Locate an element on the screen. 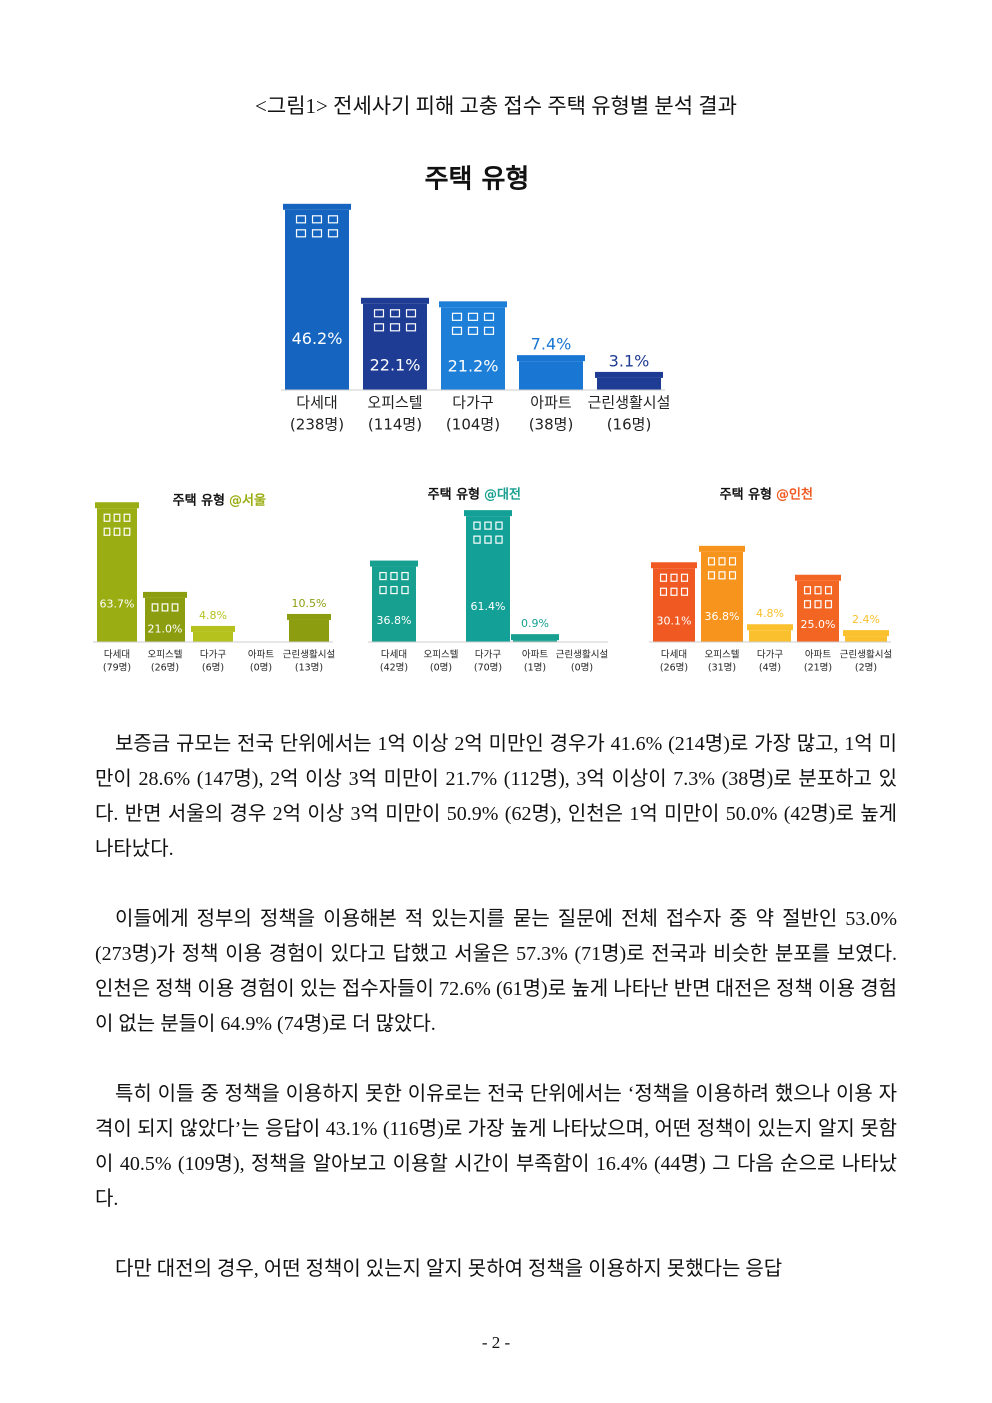 The image size is (992, 1403). category-sublabel: (238명) is located at coordinates (317, 425).